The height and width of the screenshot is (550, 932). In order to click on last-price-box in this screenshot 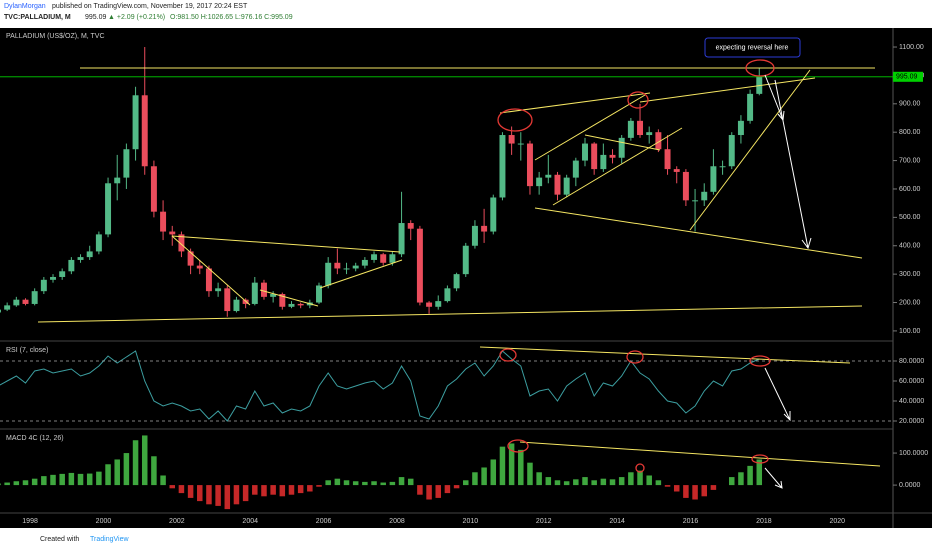, I will do `click(908, 76)`.